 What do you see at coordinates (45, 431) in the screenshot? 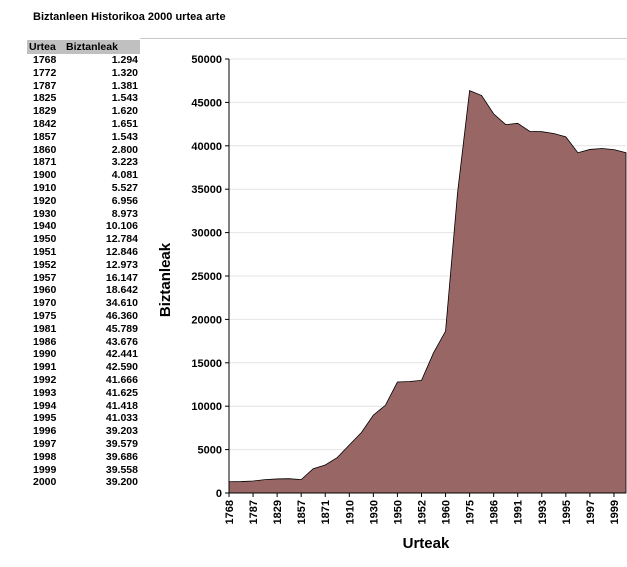
I see `cell-year: 1996` at bounding box center [45, 431].